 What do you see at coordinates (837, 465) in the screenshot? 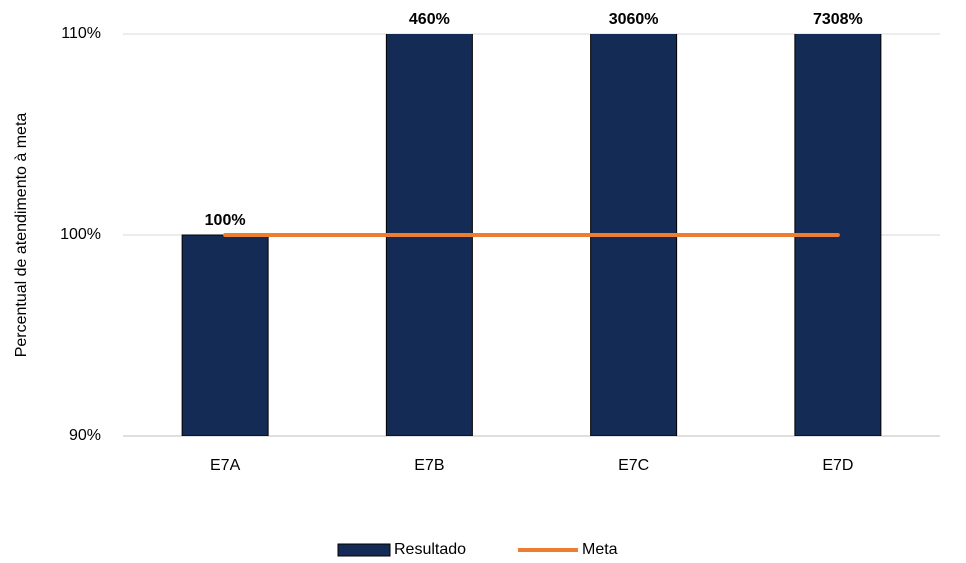
I see `x-tick-label: E7D` at bounding box center [837, 465].